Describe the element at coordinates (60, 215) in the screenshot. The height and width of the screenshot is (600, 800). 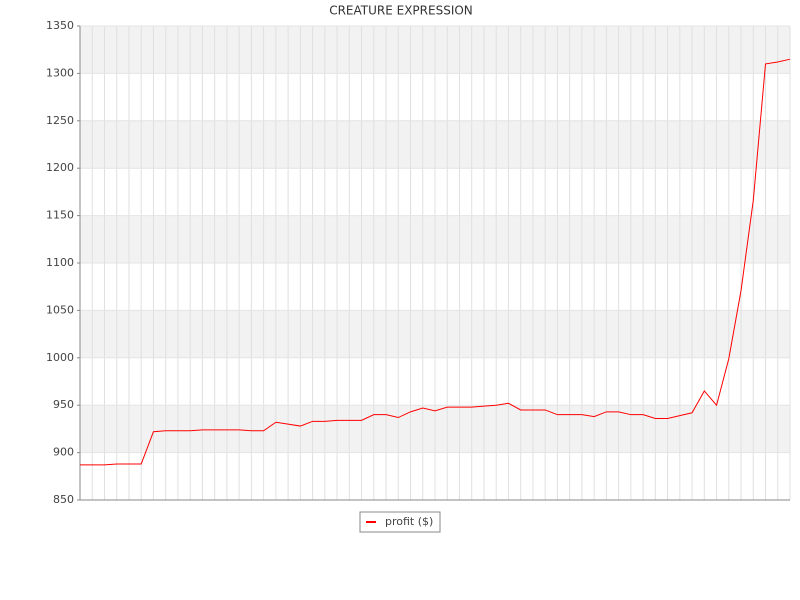
I see `y-tick-label: 1150` at that location.